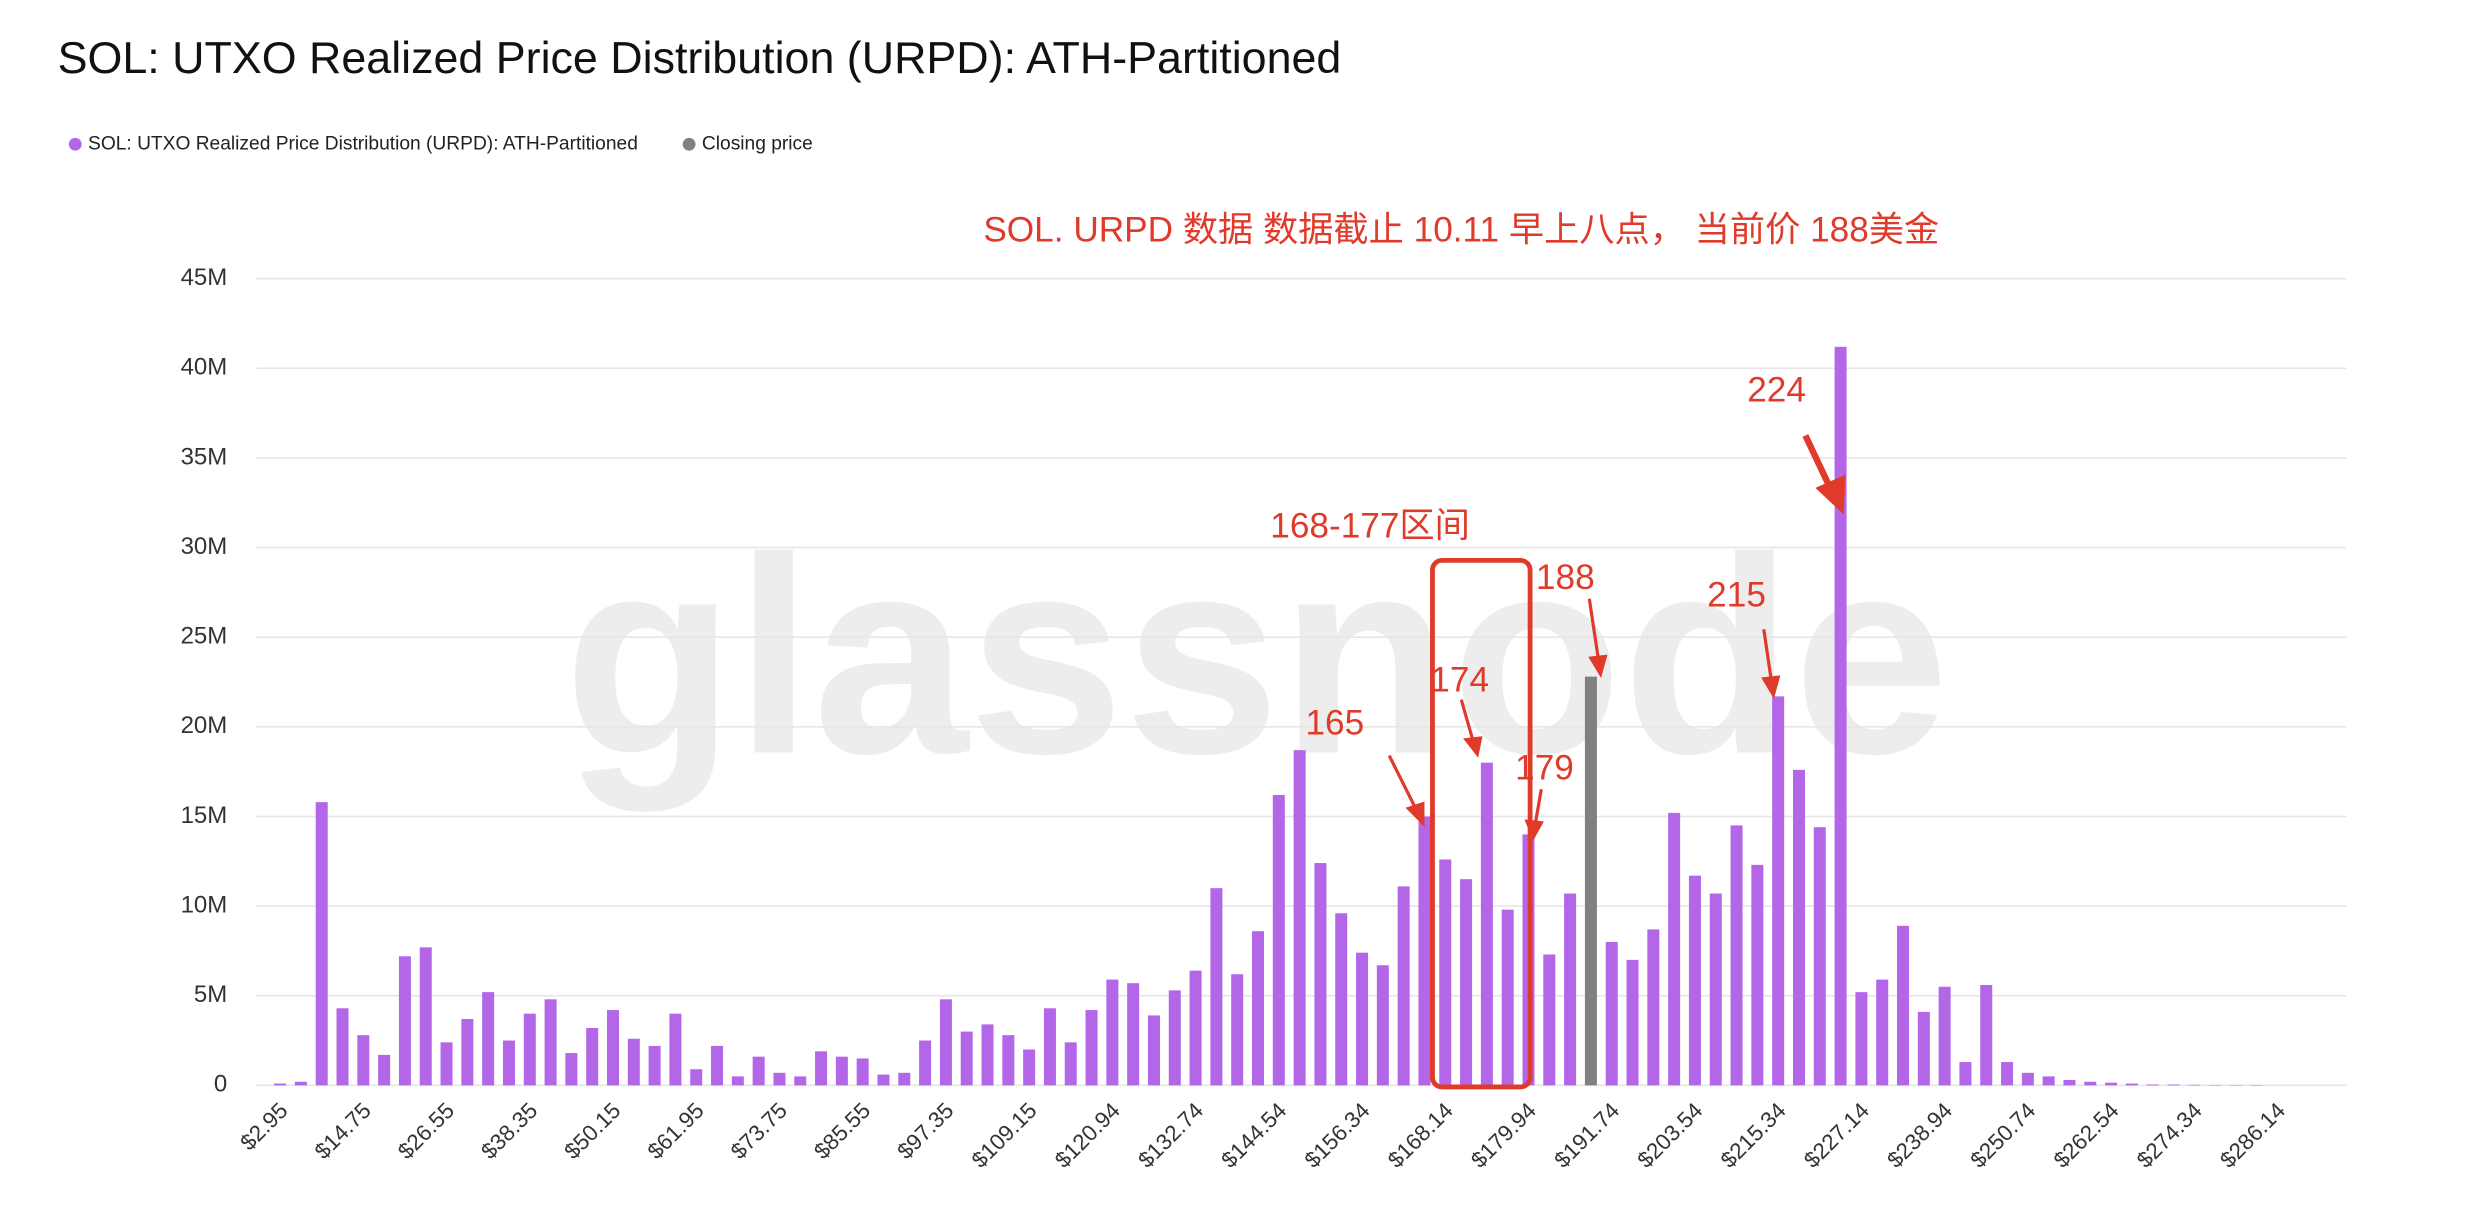 This screenshot has height=1212, width=2484. What do you see at coordinates (204, 725) in the screenshot?
I see `y-tick-label: 20M` at bounding box center [204, 725].